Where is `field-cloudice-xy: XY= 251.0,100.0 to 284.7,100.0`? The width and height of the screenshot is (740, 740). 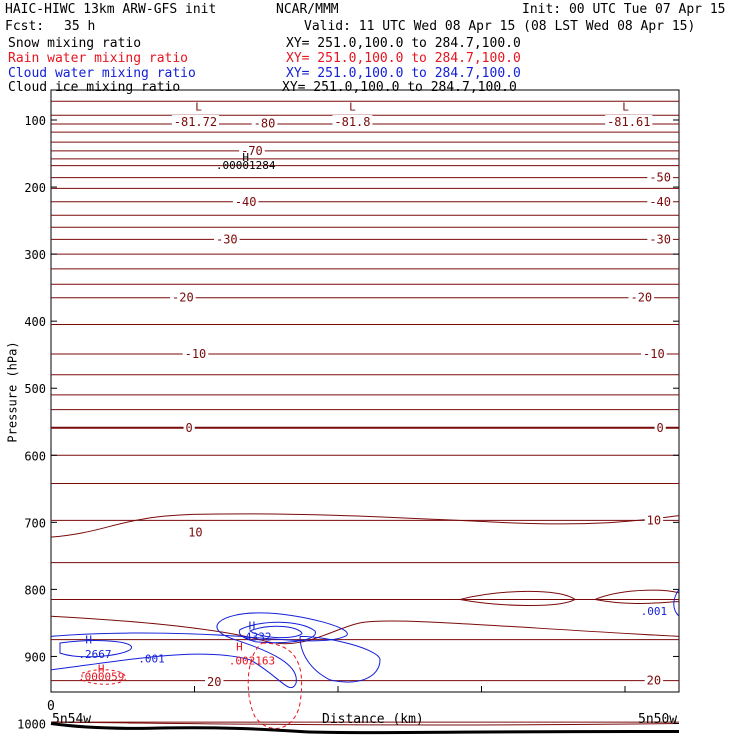
field-cloudice-xy: XY= 251.0,100.0 to 284.7,100.0 is located at coordinates (399, 87).